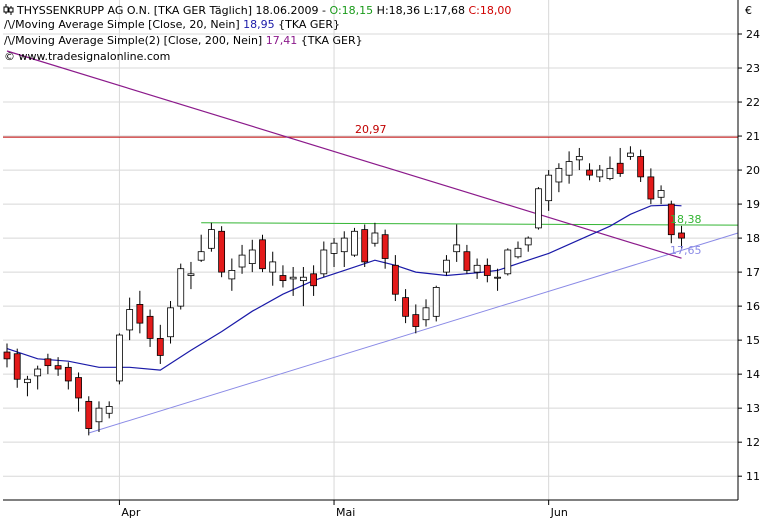  I want to click on y-tick-label: 23, so click(753, 68).